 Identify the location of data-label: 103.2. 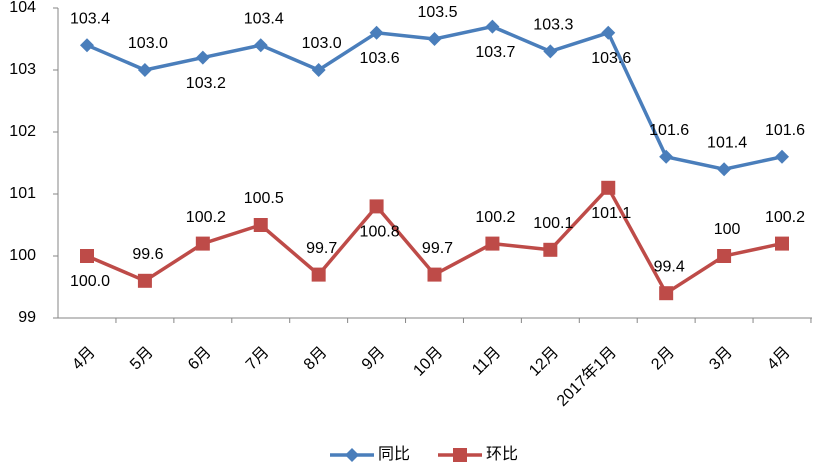
(206, 83).